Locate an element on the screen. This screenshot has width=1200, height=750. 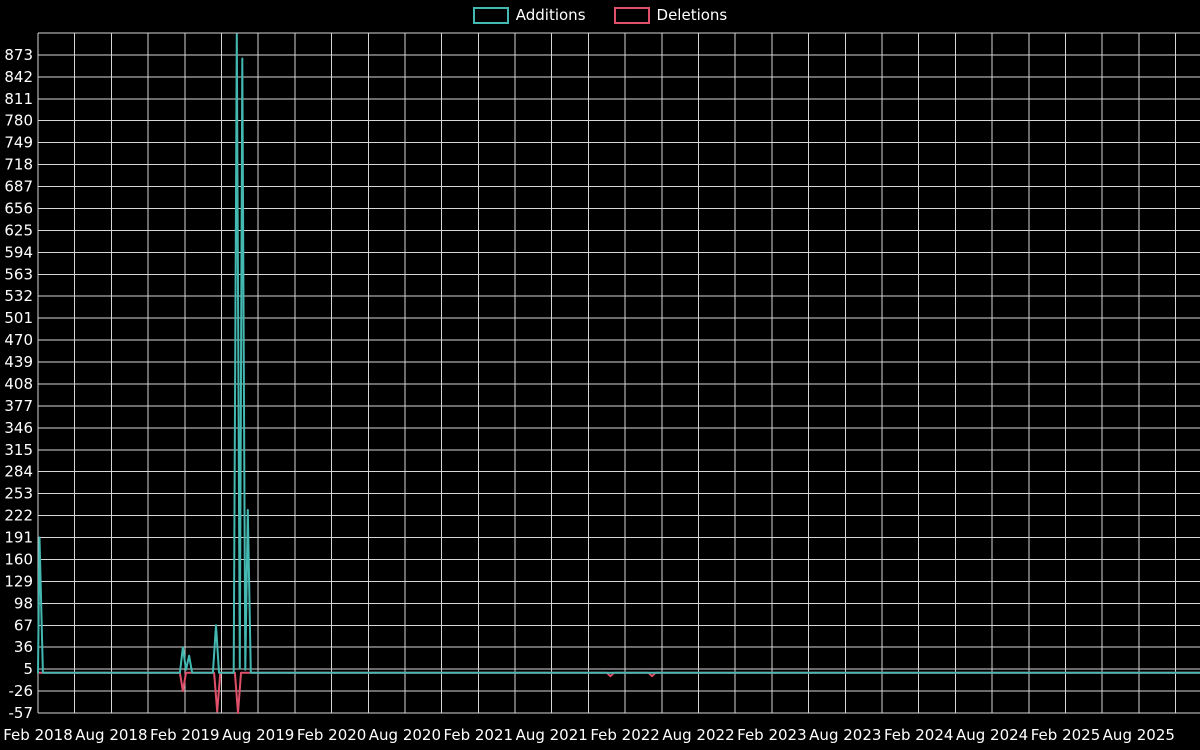
svg-text: 470 is located at coordinates (18, 340).